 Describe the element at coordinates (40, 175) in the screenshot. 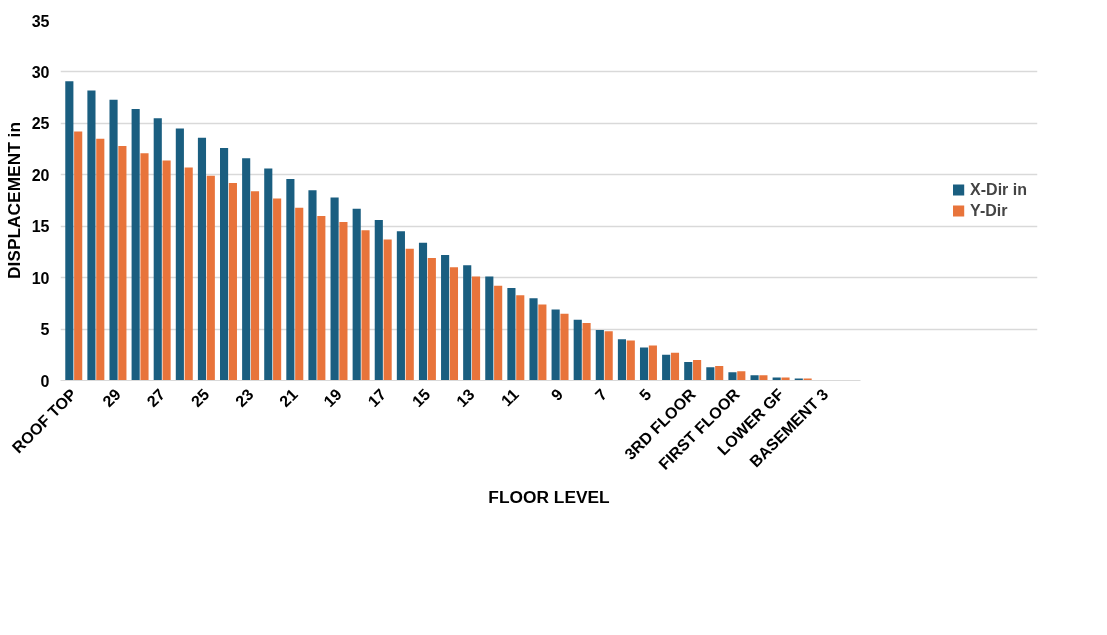

I see `y-tick-label: 20` at that location.